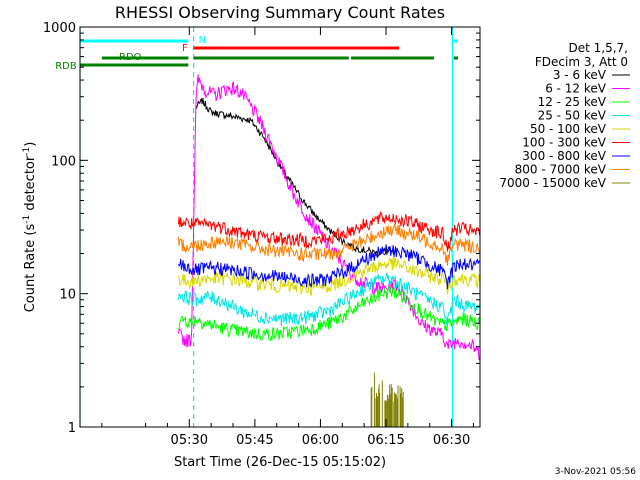 The image size is (640, 480). I want to click on series-line-7000-15000kev, so click(387, 399).